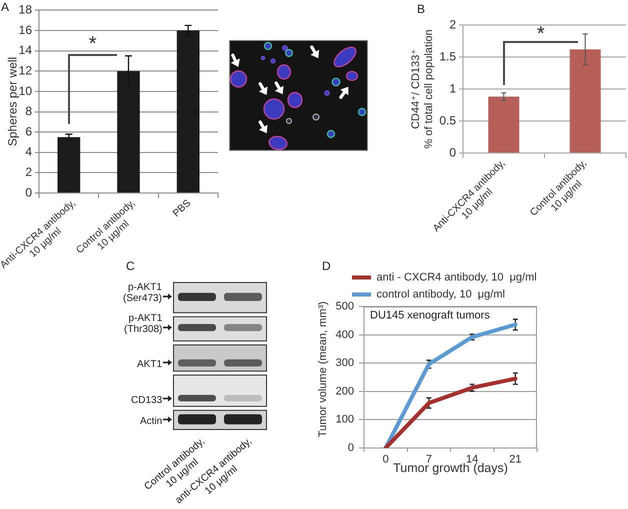  Describe the element at coordinates (515, 460) in the screenshot. I see `x-tick-label: 21` at that location.